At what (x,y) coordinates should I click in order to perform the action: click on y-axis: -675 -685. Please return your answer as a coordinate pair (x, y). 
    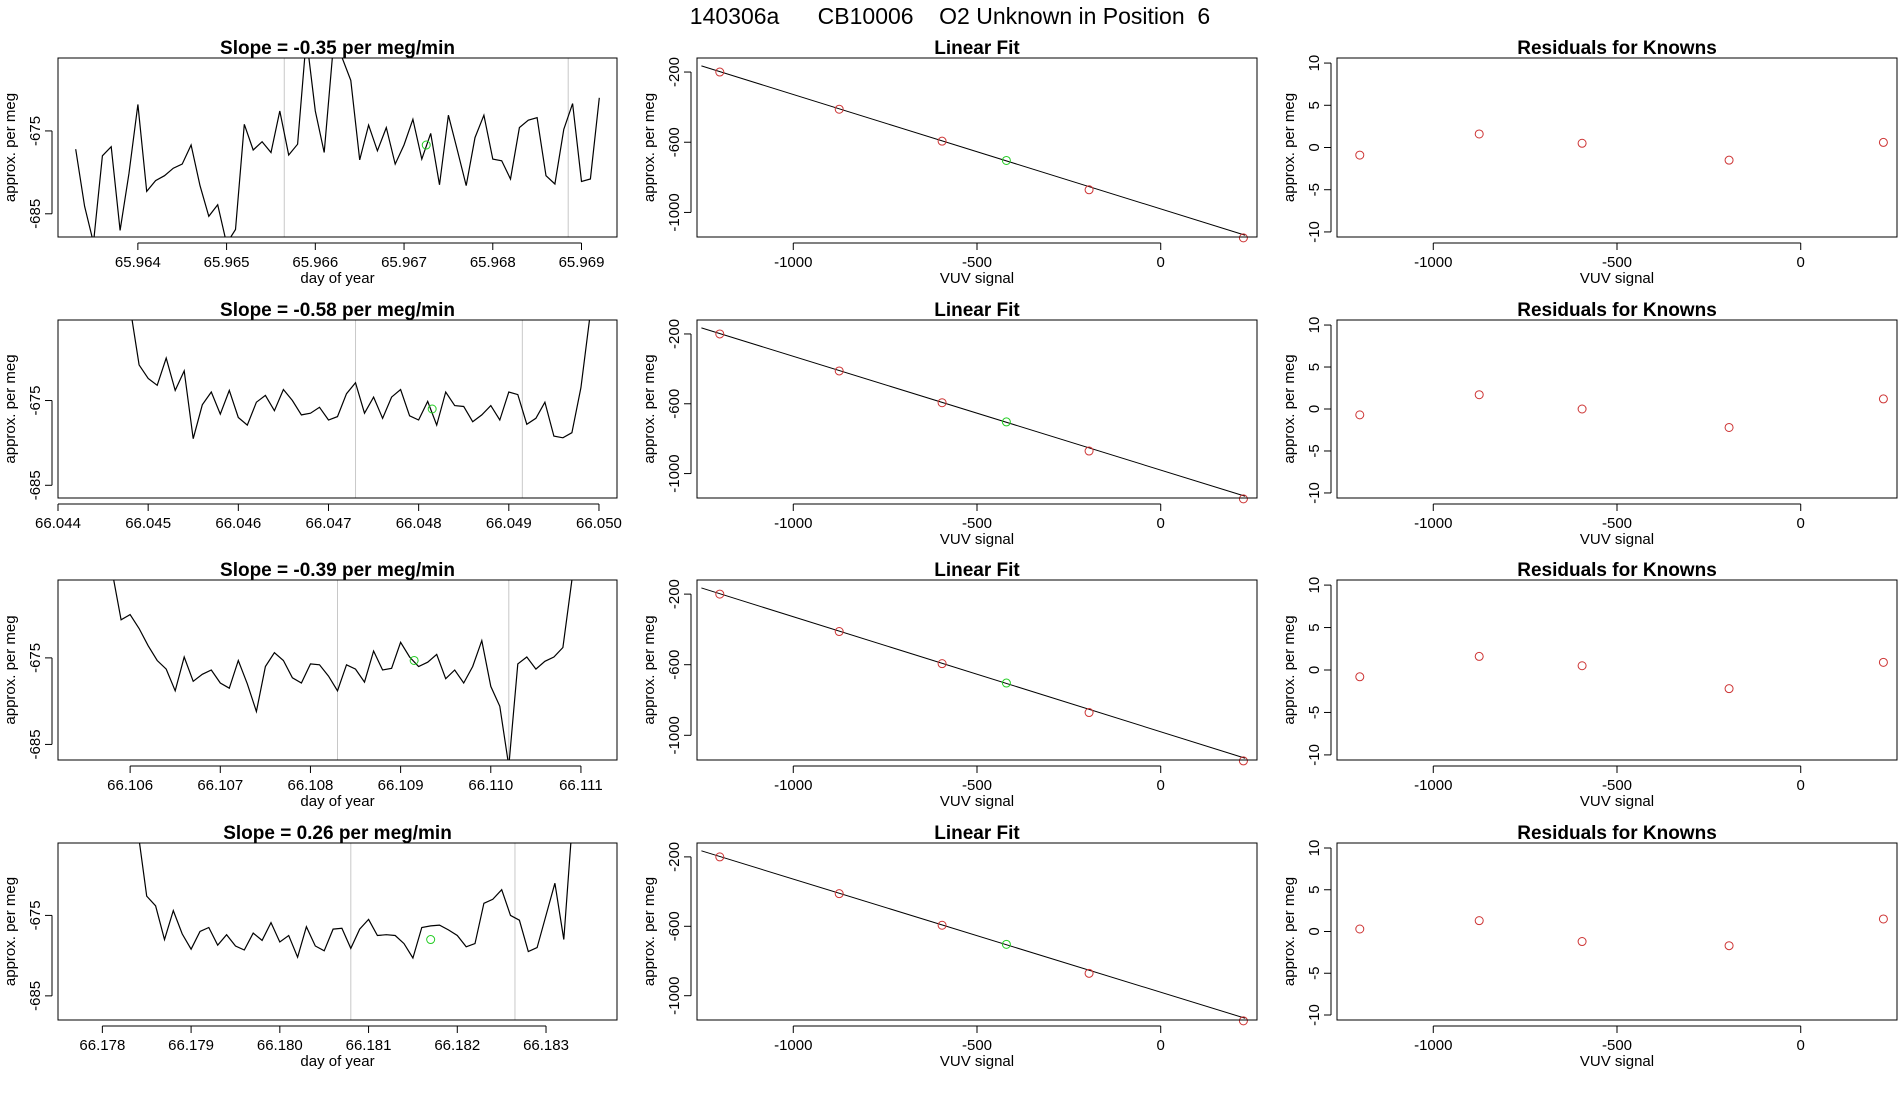
    Looking at the image, I should click on (40, 172).